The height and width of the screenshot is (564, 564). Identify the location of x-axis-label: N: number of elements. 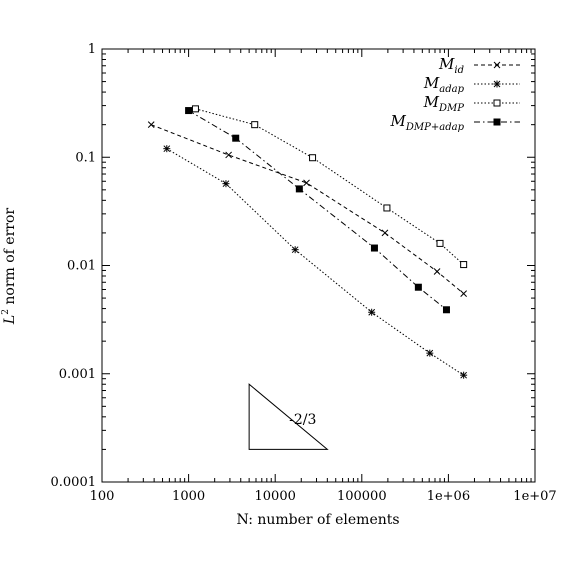
(317, 520).